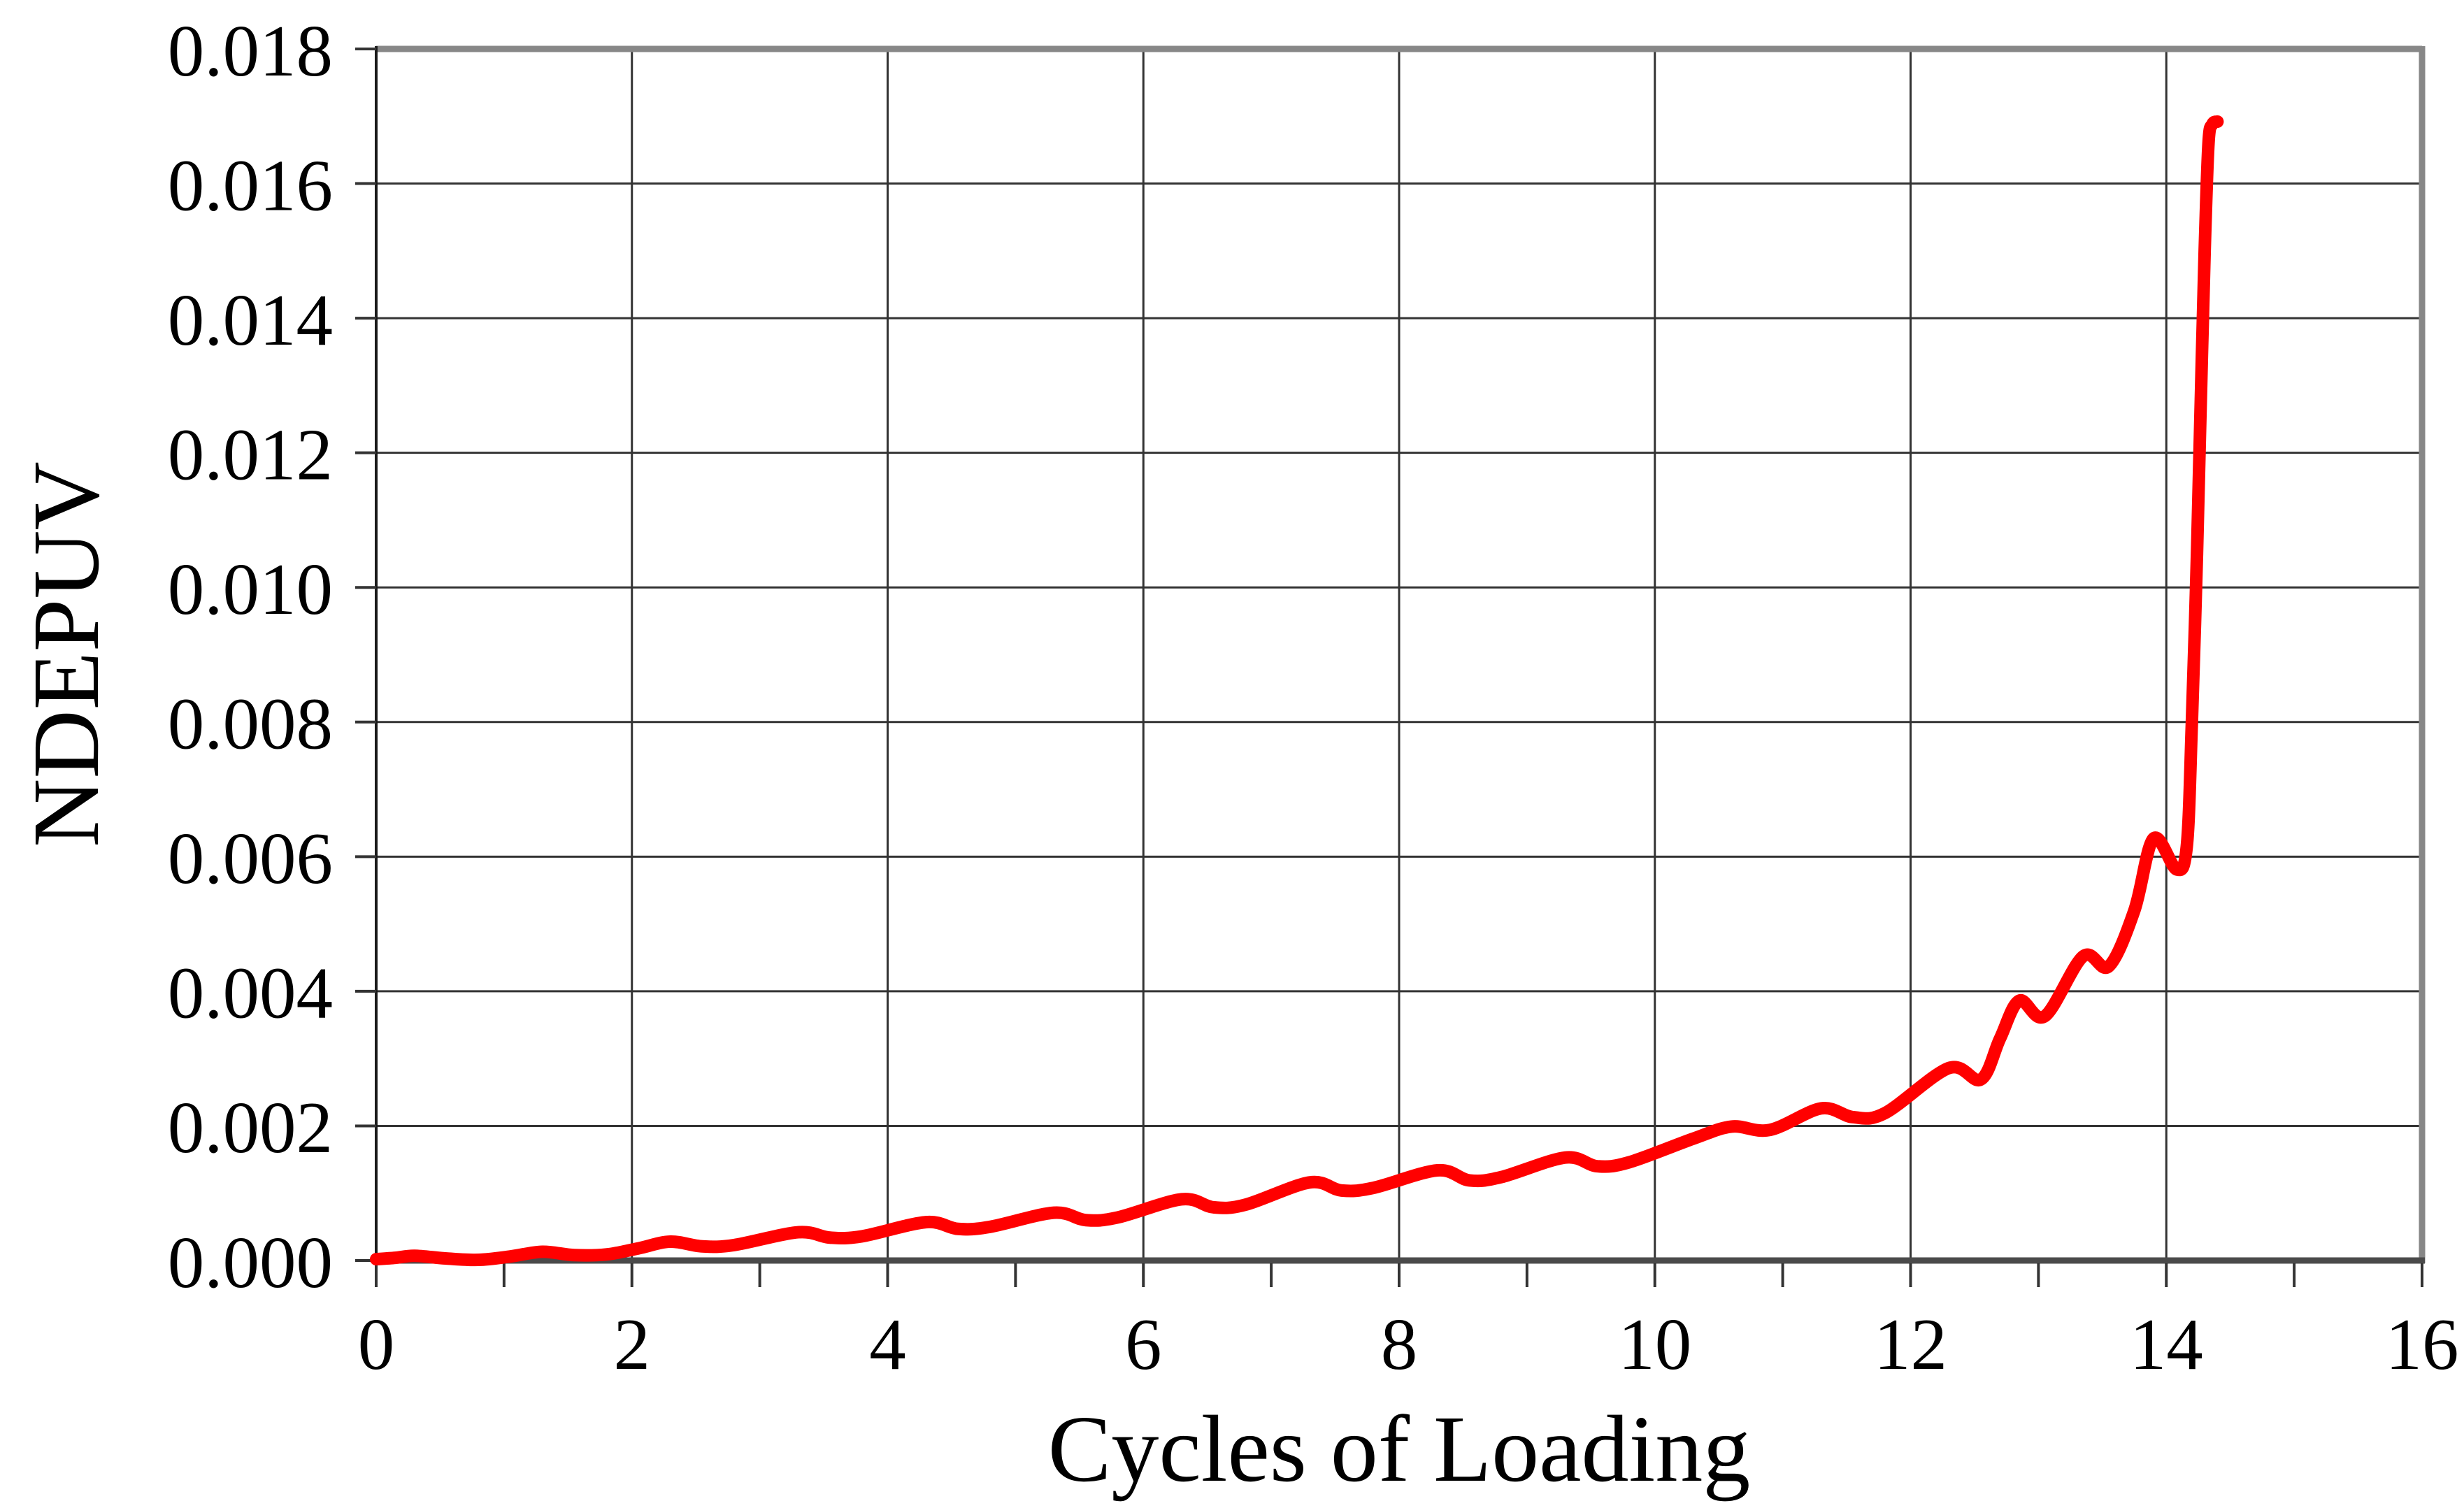  Describe the element at coordinates (250, 454) in the screenshot. I see `y-tick-label: 0.012` at that location.